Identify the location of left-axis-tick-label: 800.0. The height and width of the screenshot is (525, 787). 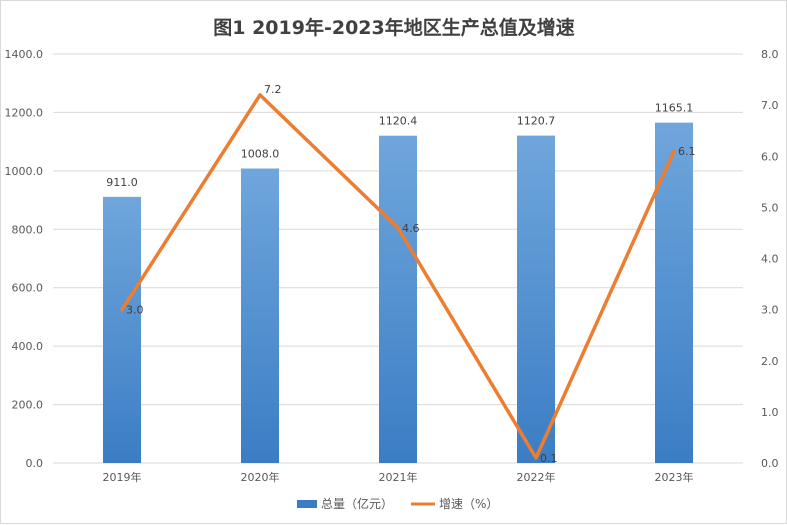
(28, 229).